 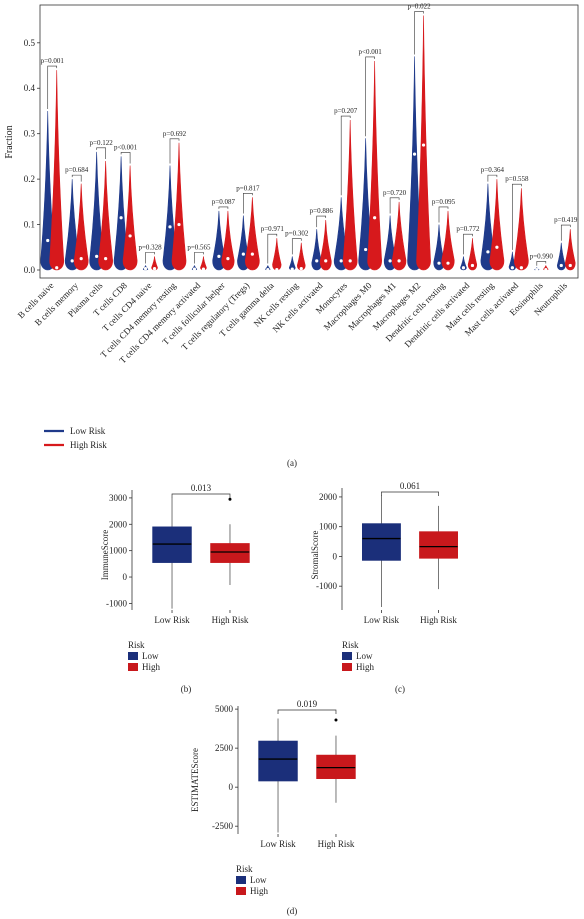 I want to click on pvalue-label: p=0.720, so click(x=395, y=193).